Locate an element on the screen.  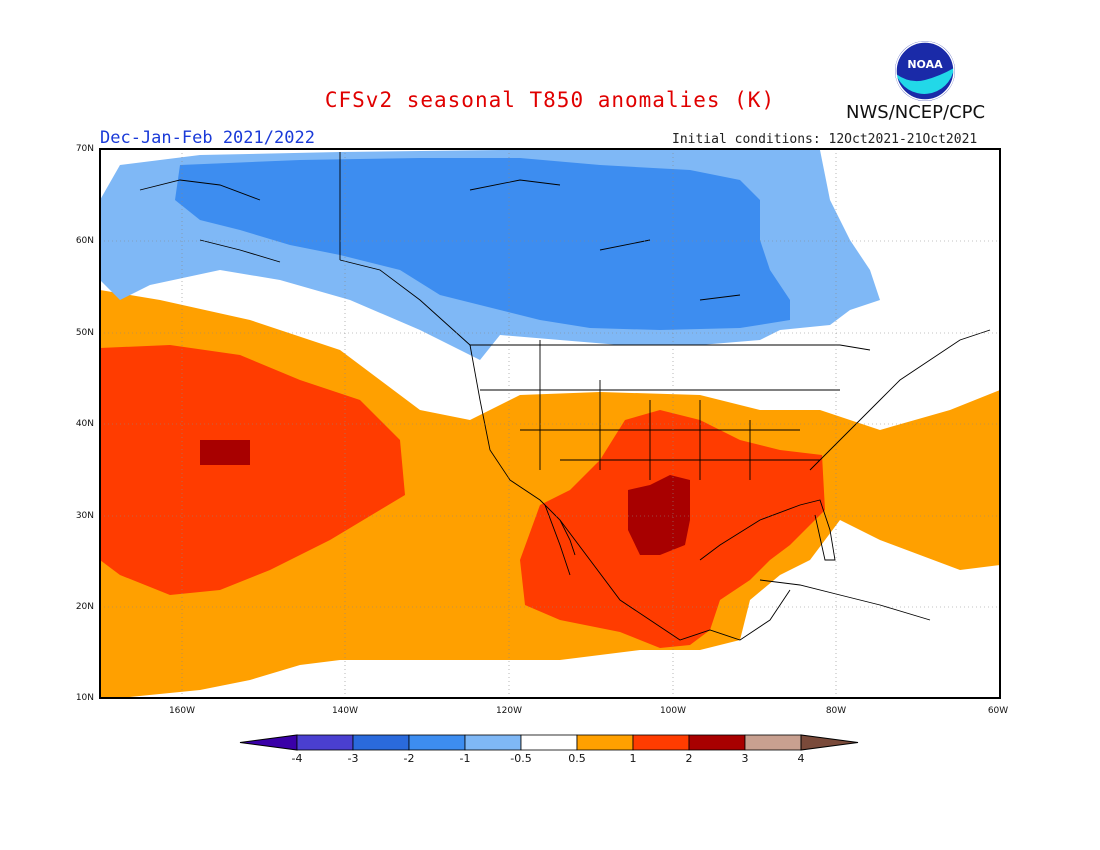
colorbar-tick-label: 2 is located at coordinates (689, 758).